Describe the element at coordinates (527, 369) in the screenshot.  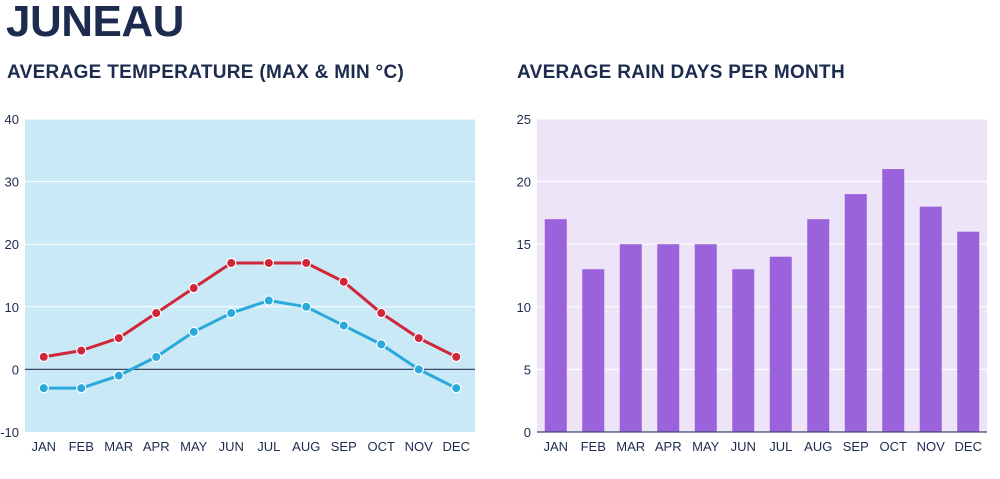
I see `rain-y-tick-label: 5` at that location.